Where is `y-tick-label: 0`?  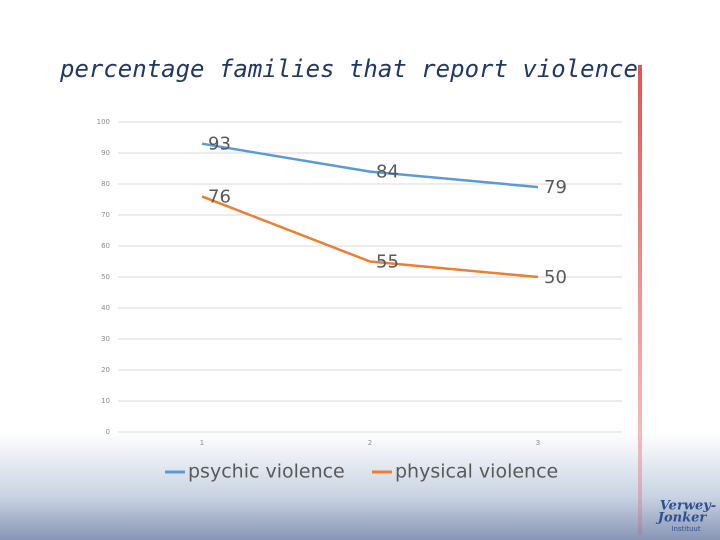
y-tick-label: 0 is located at coordinates (108, 432).